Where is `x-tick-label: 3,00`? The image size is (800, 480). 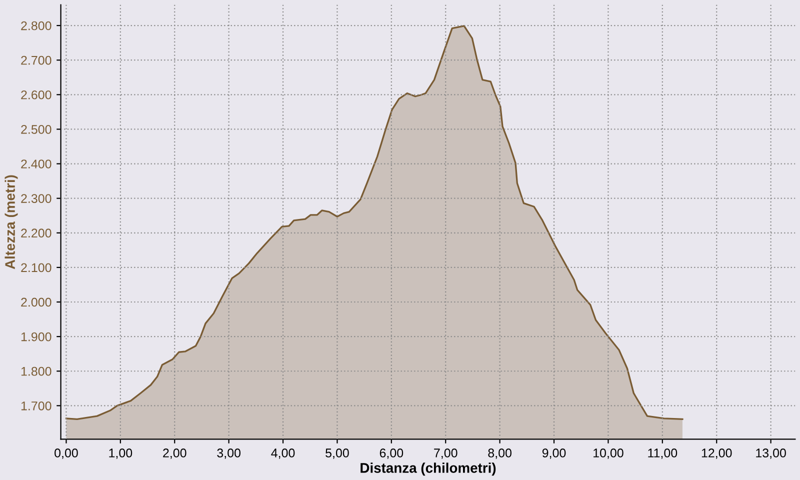
x-tick-label: 3,00 is located at coordinates (228, 453).